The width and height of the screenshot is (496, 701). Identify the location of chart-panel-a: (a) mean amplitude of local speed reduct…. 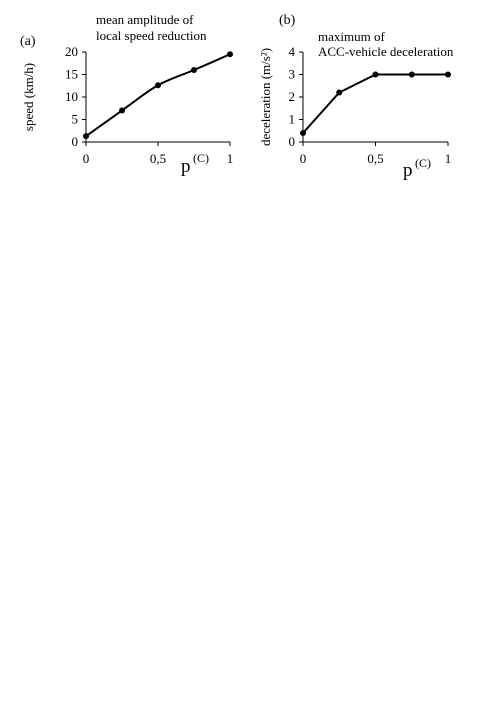
(126, 94).